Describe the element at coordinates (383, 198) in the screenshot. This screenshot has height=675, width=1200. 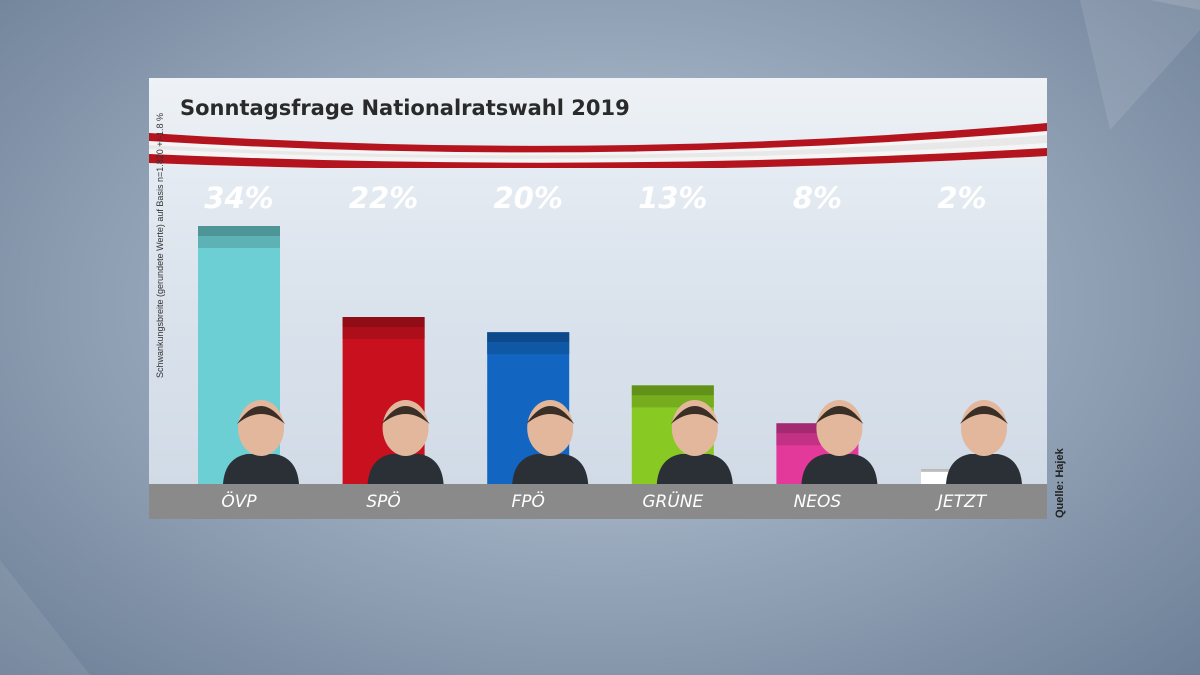
I see `value-label: 22%` at that location.